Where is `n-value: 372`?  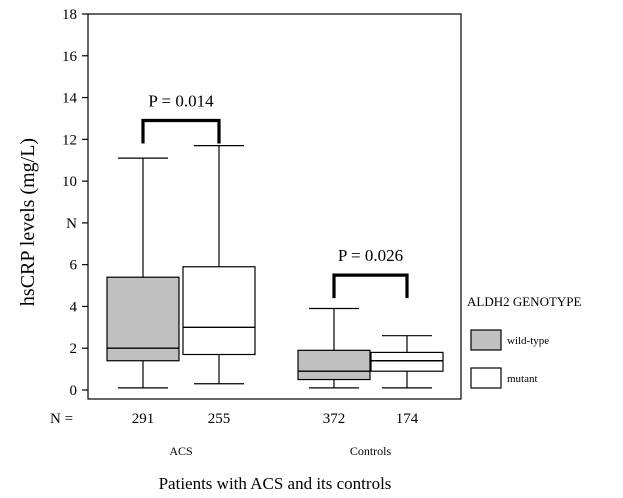
n-value: 372 is located at coordinates (334, 419).